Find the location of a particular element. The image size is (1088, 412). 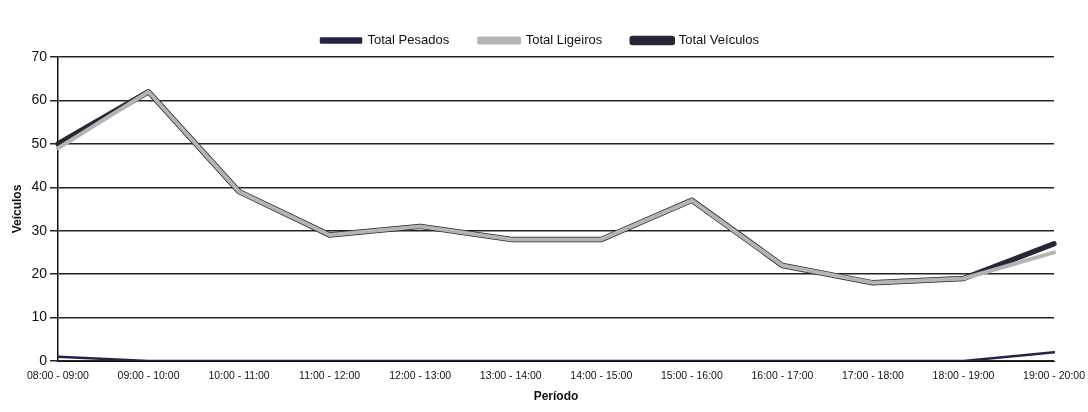

x-tick-label: 15:00 - 16:00 is located at coordinates (691, 375).